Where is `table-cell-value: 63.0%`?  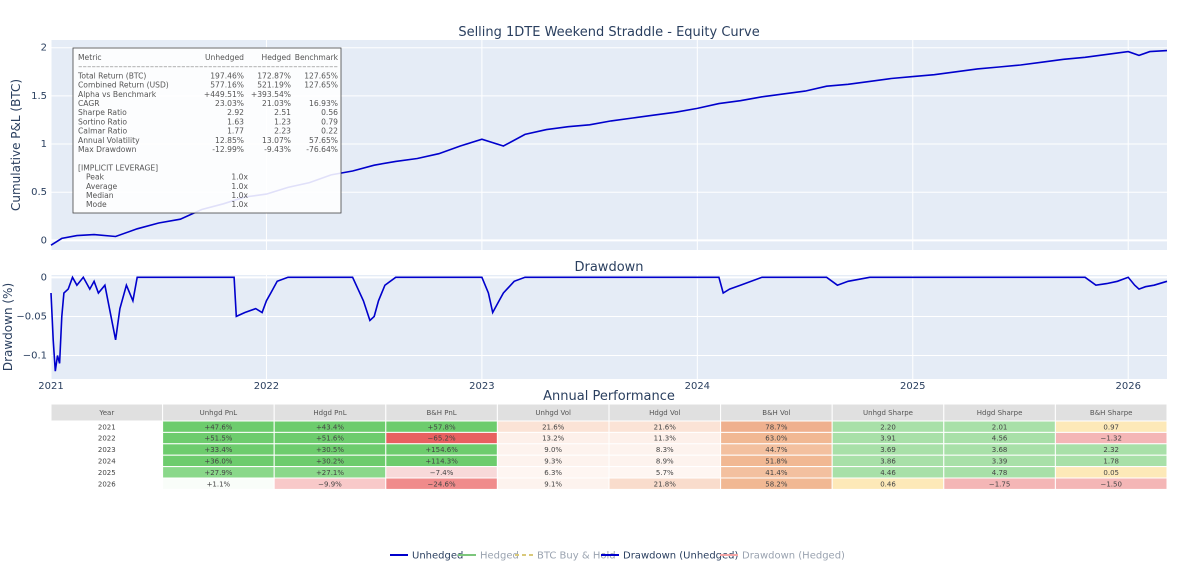
table-cell-value: 63.0% is located at coordinates (776, 439).